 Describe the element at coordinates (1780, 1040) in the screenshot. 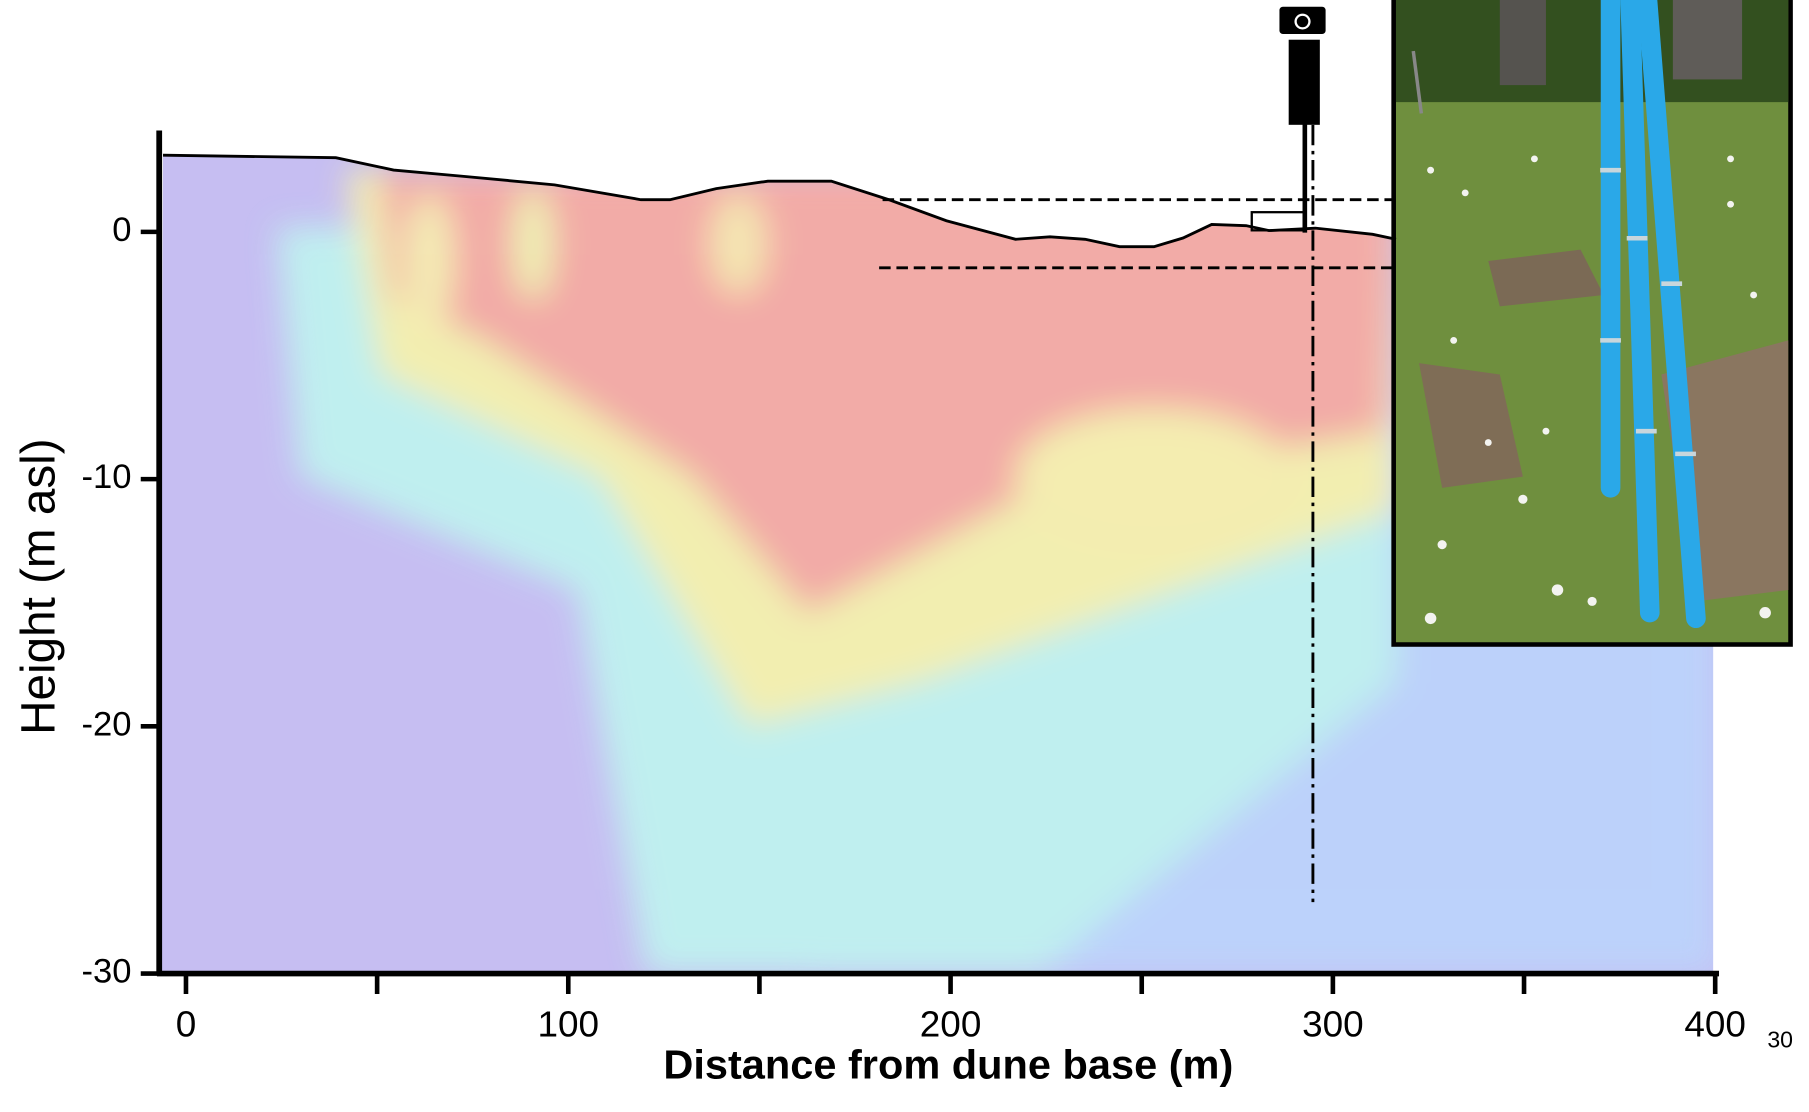

I see `page-number: 30` at that location.